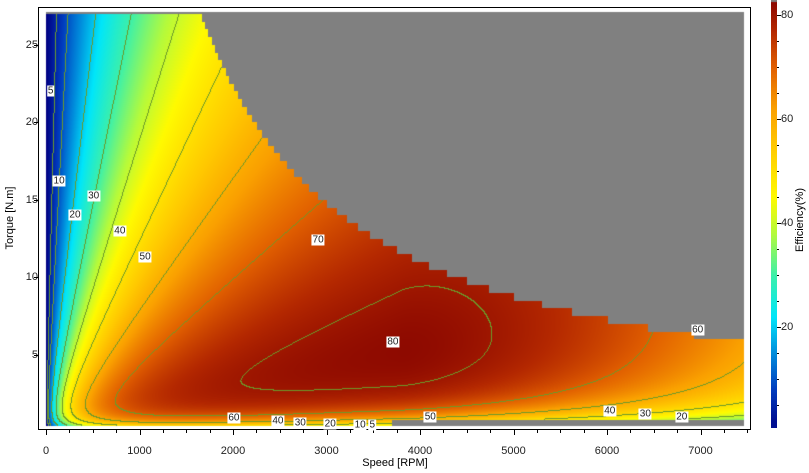  I want to click on x-tick-label: 4000, so click(420, 451).